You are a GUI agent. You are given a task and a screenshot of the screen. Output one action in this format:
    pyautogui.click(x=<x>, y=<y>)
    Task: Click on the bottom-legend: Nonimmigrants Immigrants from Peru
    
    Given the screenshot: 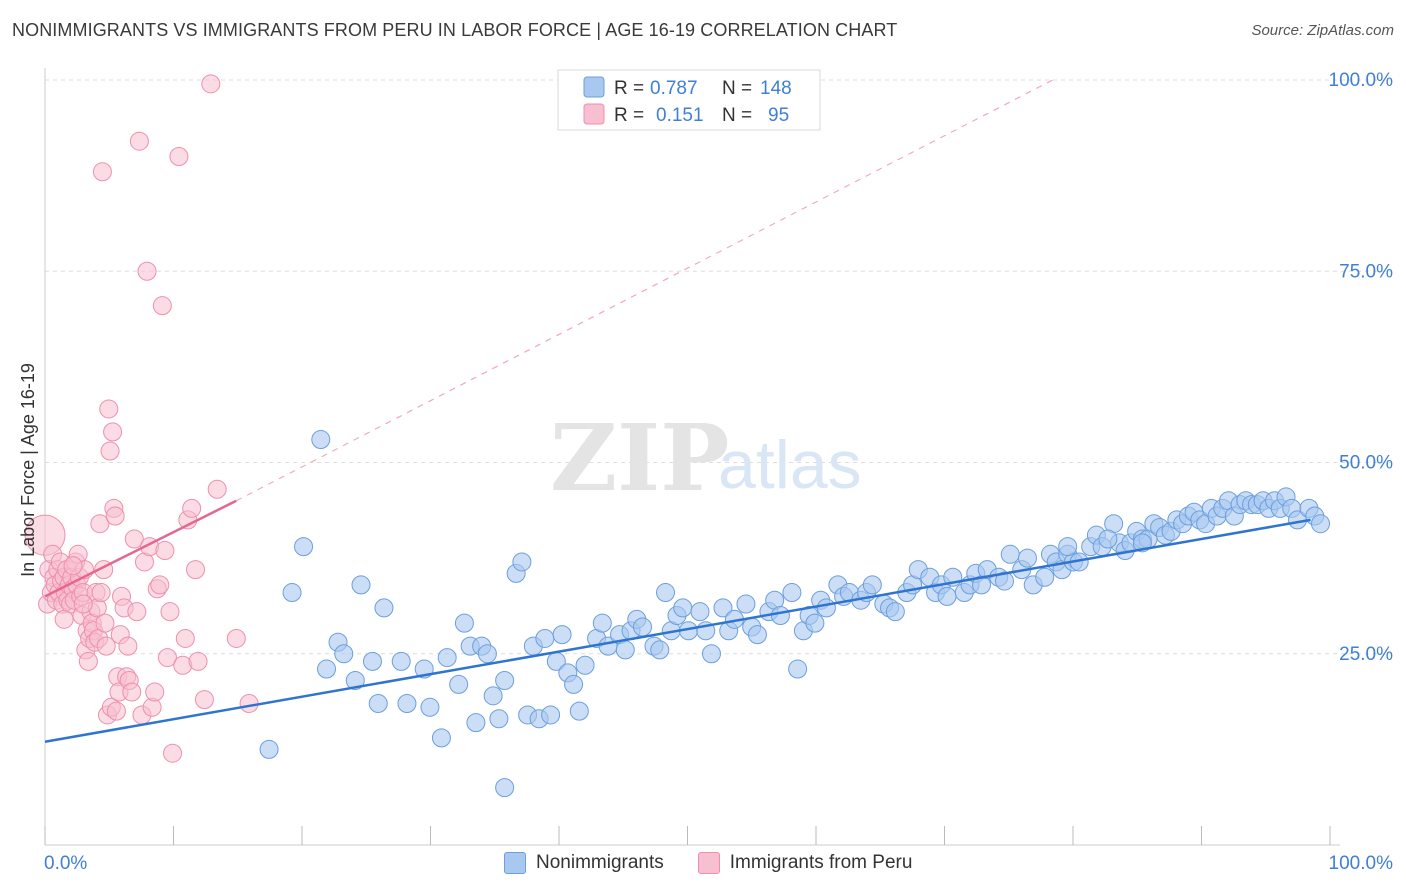 What is the action you would take?
    pyautogui.click(x=725, y=863)
    